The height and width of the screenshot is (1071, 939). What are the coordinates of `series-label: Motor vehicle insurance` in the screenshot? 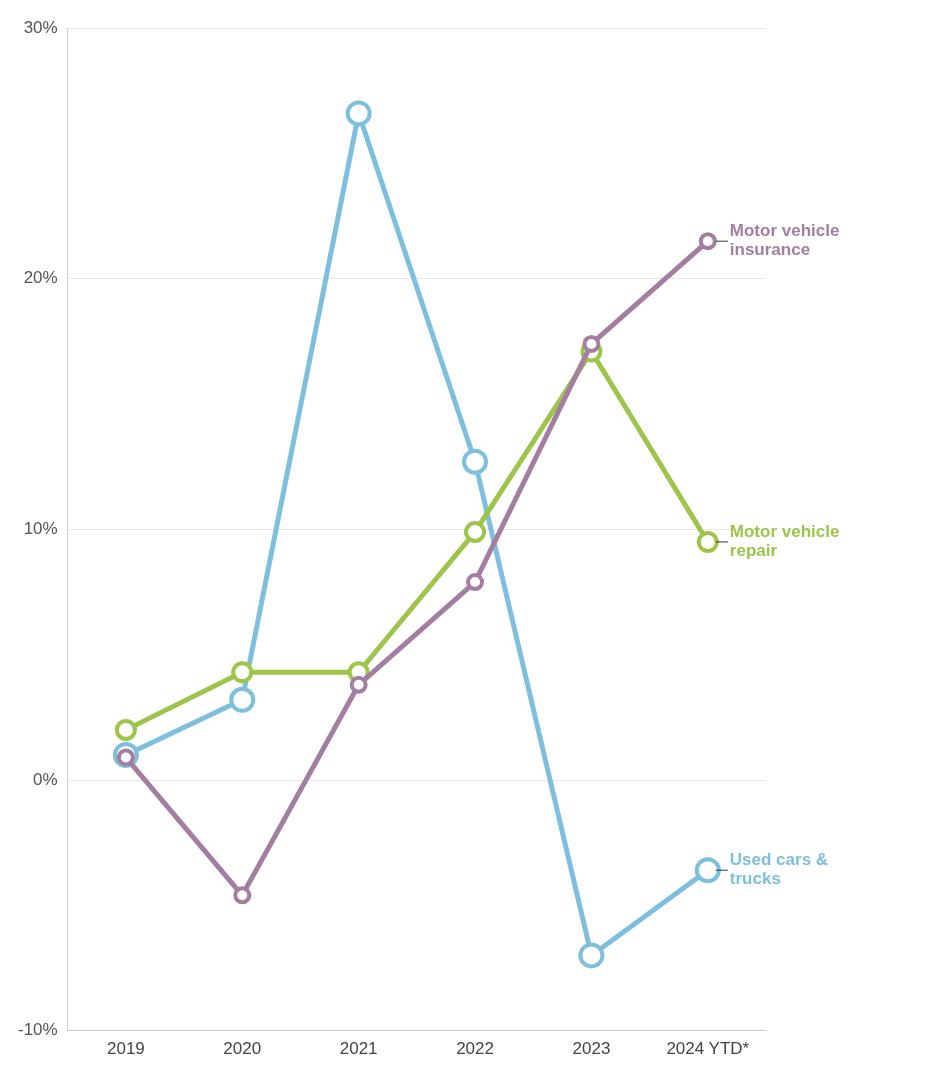 It's located at (784, 240).